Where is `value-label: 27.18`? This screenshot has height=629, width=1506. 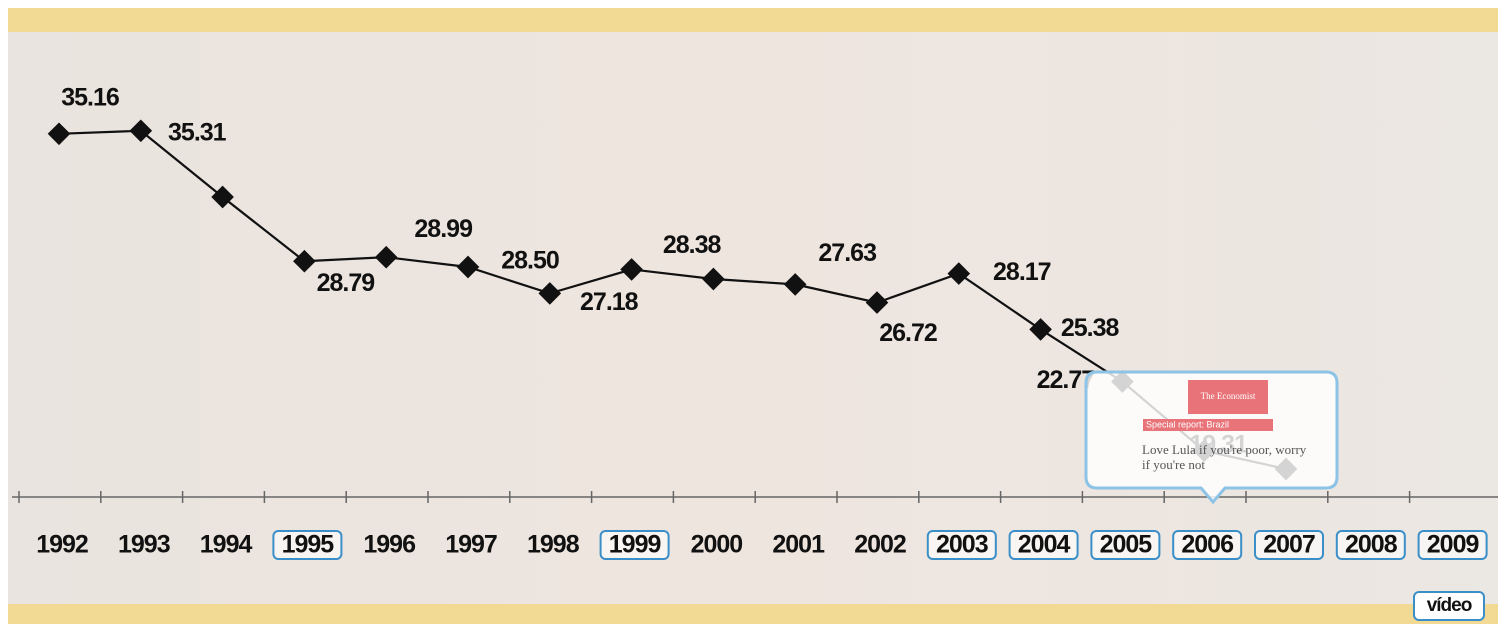
value-label: 27.18 is located at coordinates (609, 302).